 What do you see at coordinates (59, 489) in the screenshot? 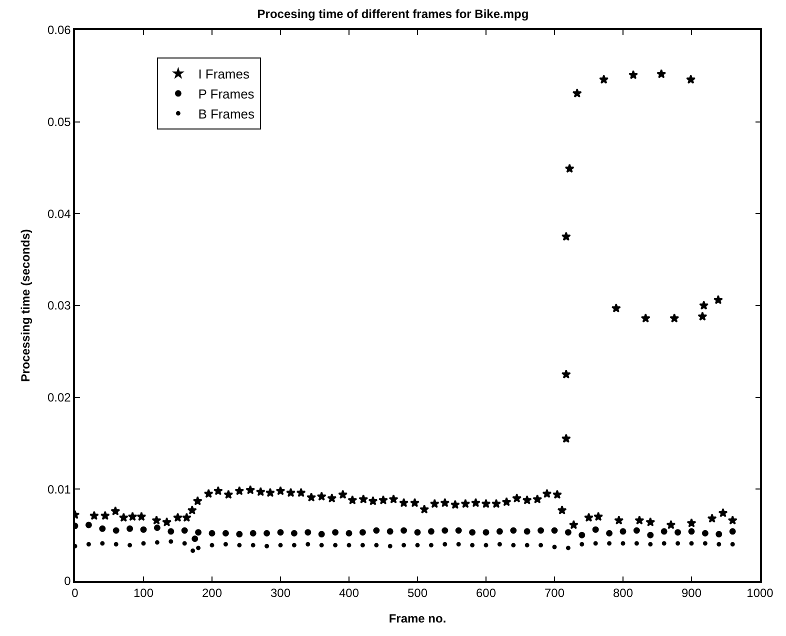
I see `y-tick-label: 0.01` at bounding box center [59, 489].